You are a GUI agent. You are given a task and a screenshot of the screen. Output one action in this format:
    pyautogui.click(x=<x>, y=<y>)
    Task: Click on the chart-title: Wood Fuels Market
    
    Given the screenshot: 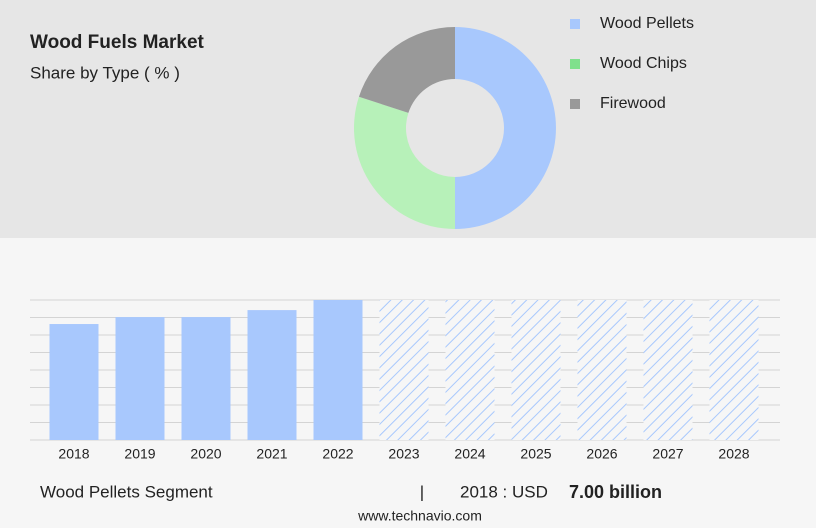 What is the action you would take?
    pyautogui.click(x=117, y=42)
    